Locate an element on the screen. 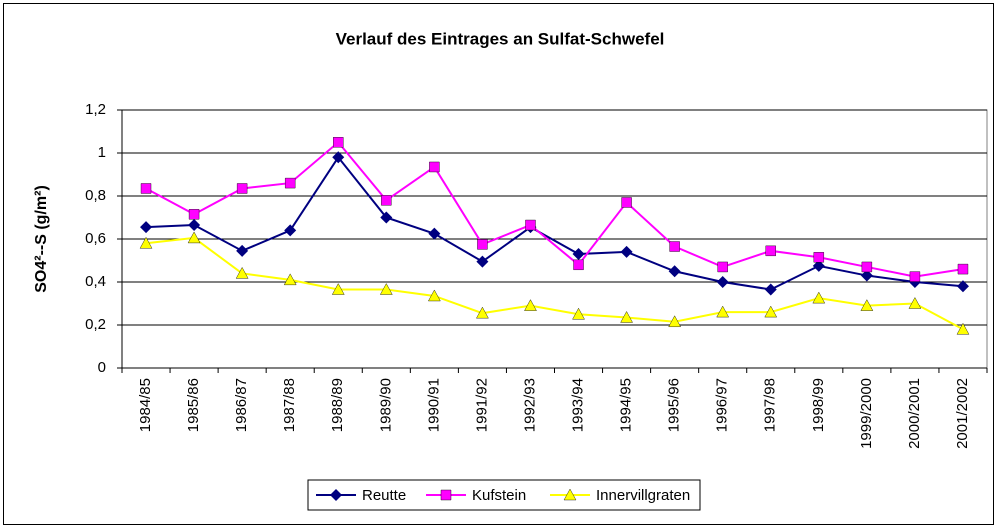  x-tick-label: 1995/96 is located at coordinates (674, 405).